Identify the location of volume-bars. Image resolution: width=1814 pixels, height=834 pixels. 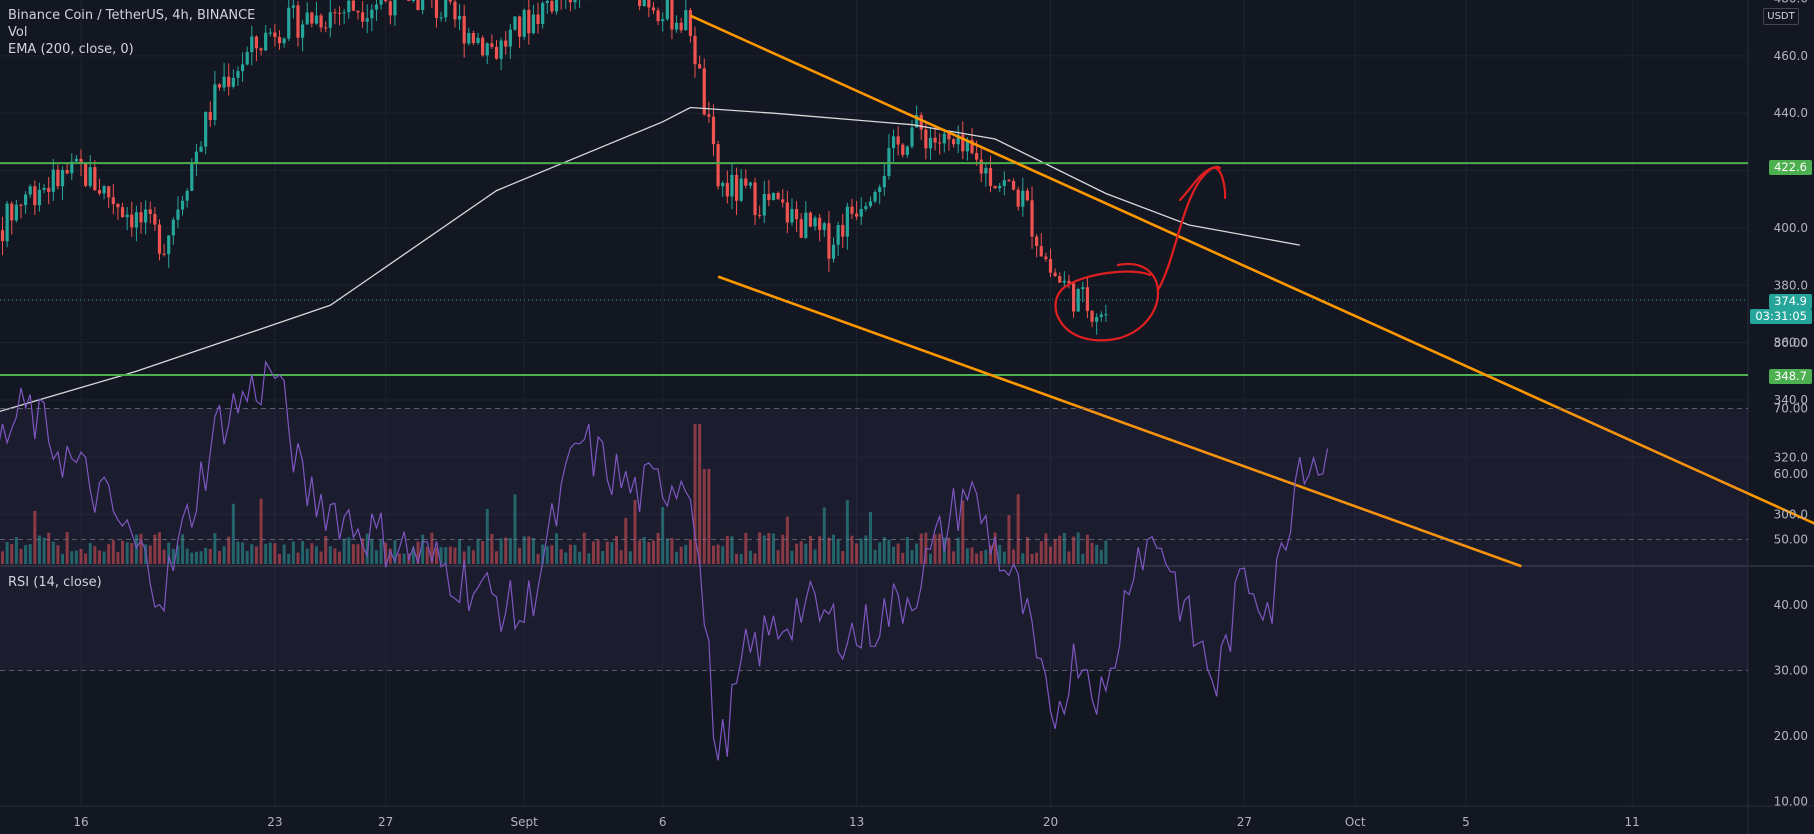
(554, 494).